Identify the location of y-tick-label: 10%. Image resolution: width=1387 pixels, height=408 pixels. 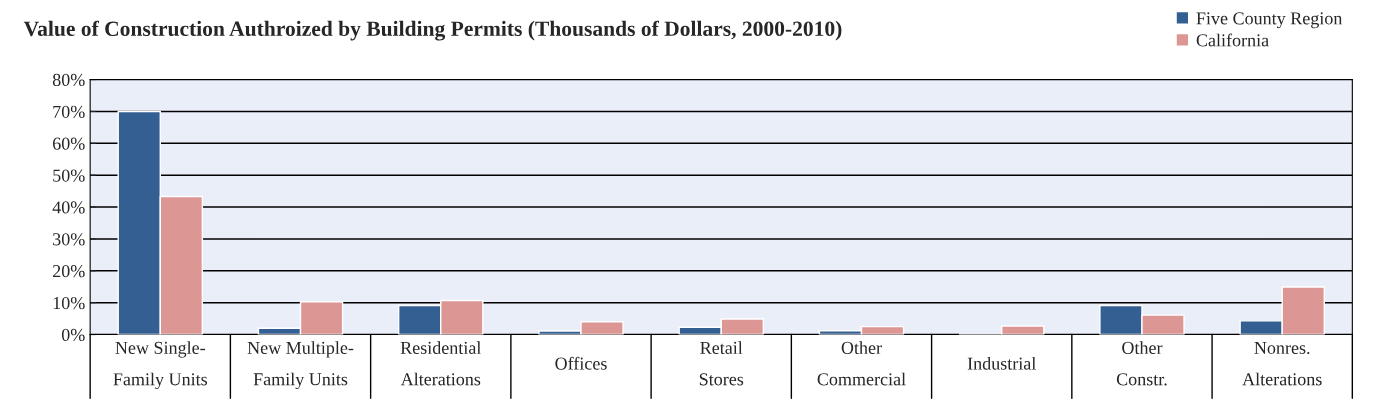
(69, 303).